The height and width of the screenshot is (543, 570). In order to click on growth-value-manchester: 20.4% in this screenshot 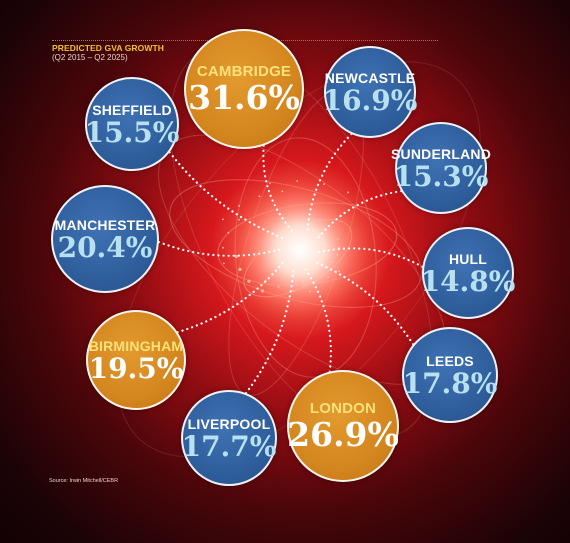, I will do `click(105, 247)`.